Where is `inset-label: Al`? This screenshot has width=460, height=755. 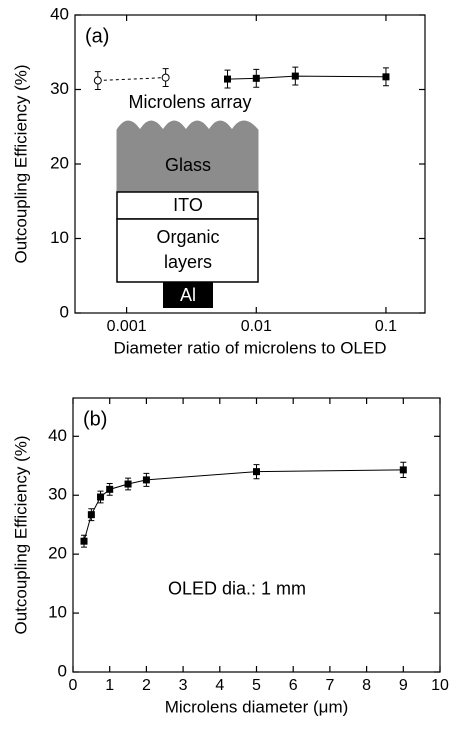
inset-label: Al is located at coordinates (188, 295).